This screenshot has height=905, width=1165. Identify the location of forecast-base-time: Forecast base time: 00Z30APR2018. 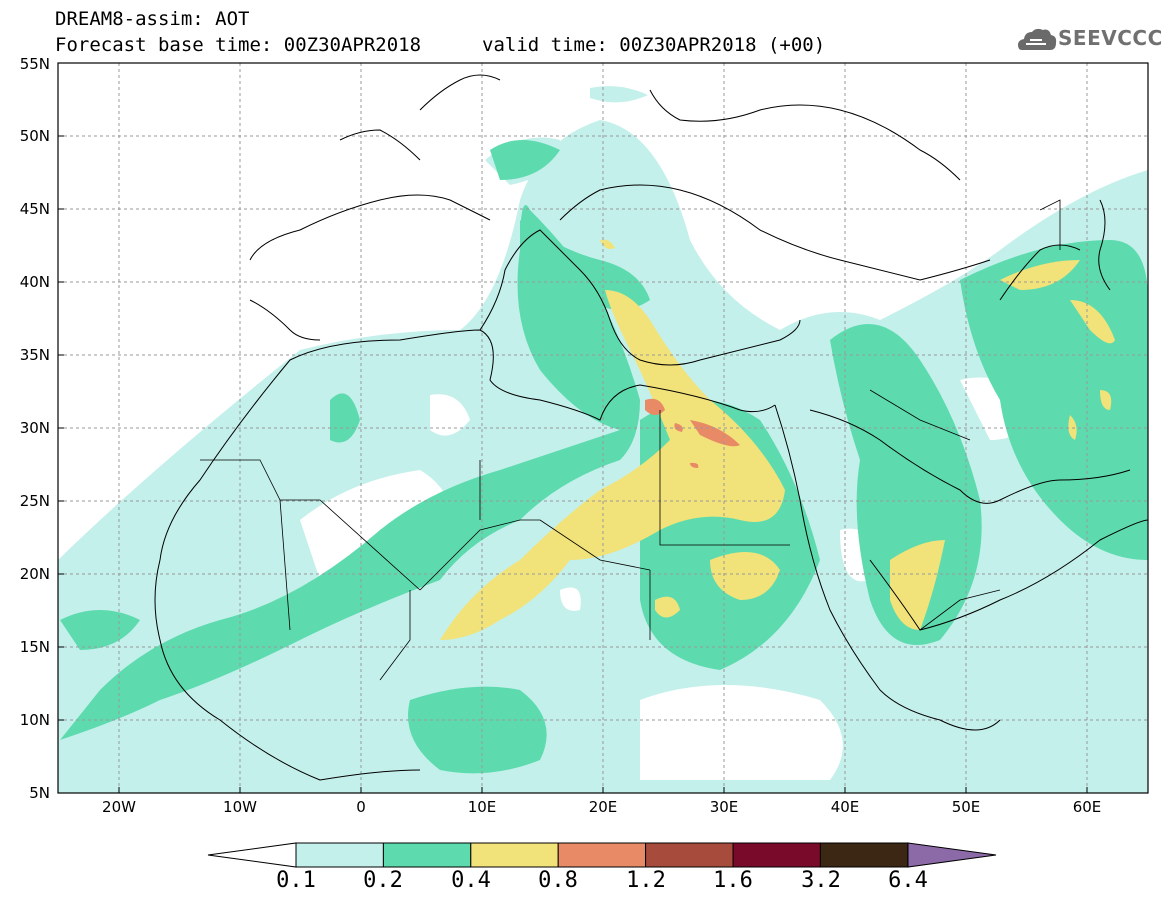
(238, 45).